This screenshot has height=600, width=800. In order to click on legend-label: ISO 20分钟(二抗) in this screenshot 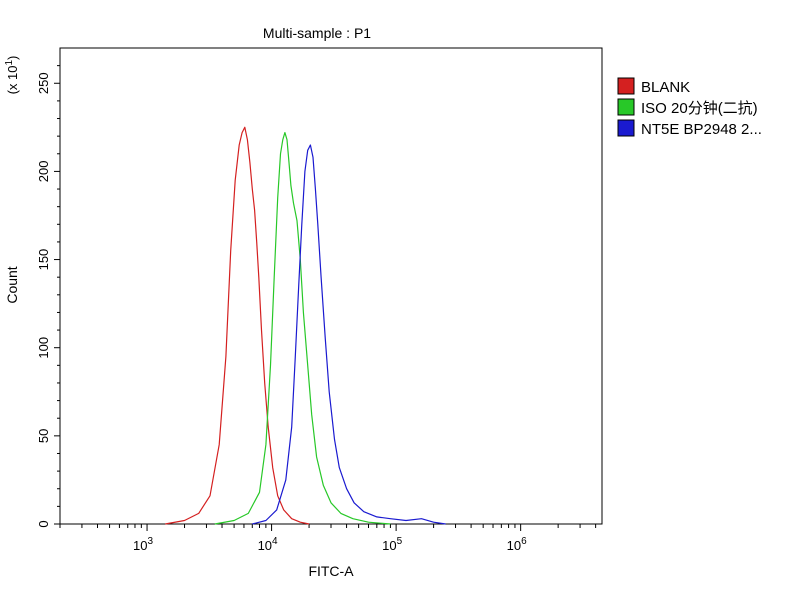, I will do `click(699, 108)`.